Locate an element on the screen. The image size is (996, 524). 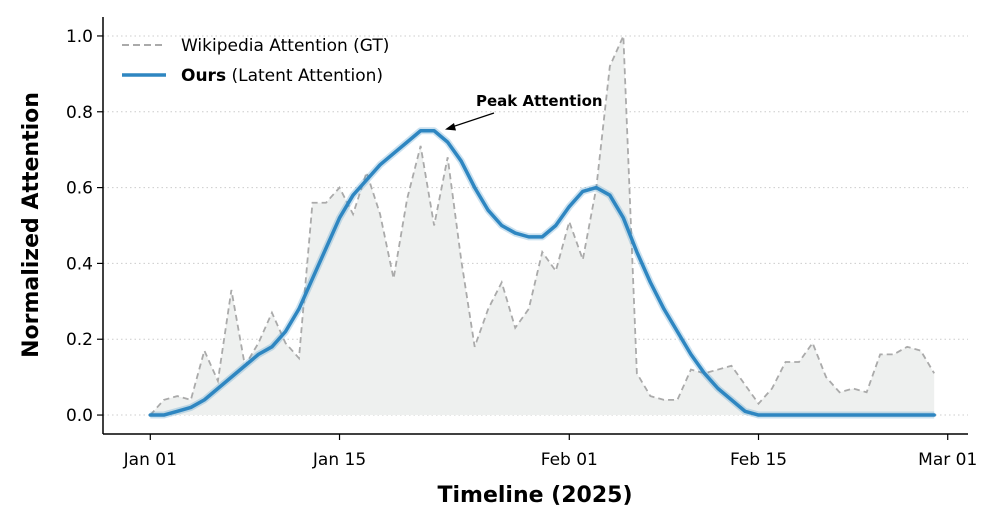
legend-label-ours-rest: (Latent Attention) is located at coordinates (307, 76).